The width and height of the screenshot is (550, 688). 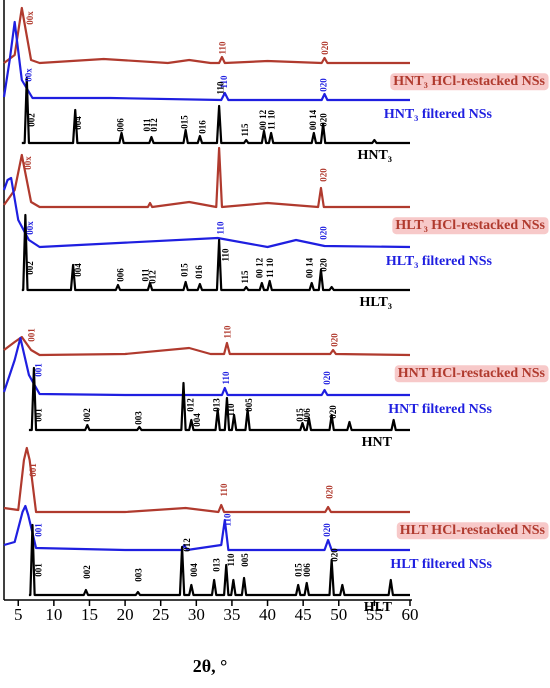 I want to click on x-tick-label: 35, so click(x=231, y=614).